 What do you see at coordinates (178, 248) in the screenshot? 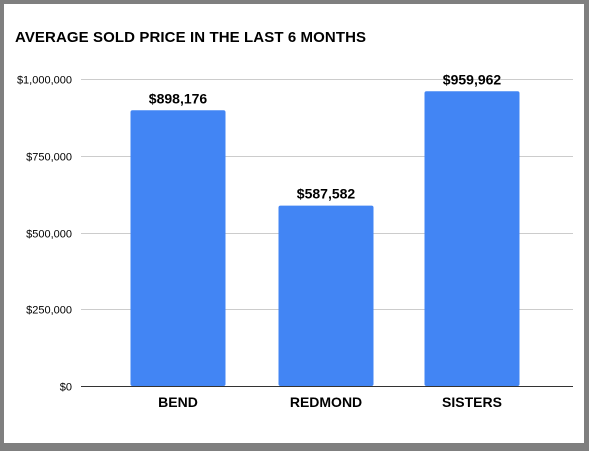
I see `bar-bend` at bounding box center [178, 248].